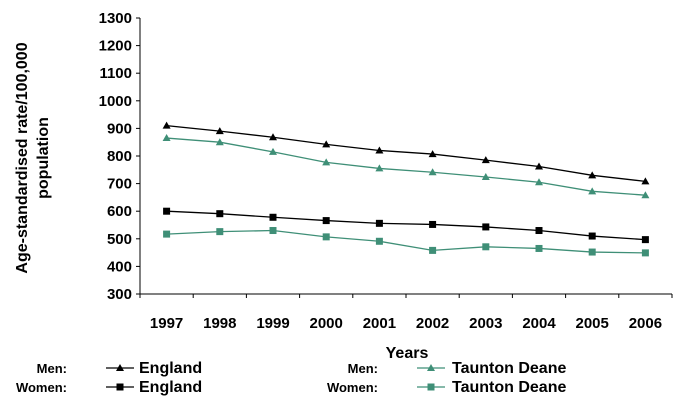 Image resolution: width=676 pixels, height=401 pixels. What do you see at coordinates (645, 323) in the screenshot?
I see `x-tick-label: 2006` at bounding box center [645, 323].